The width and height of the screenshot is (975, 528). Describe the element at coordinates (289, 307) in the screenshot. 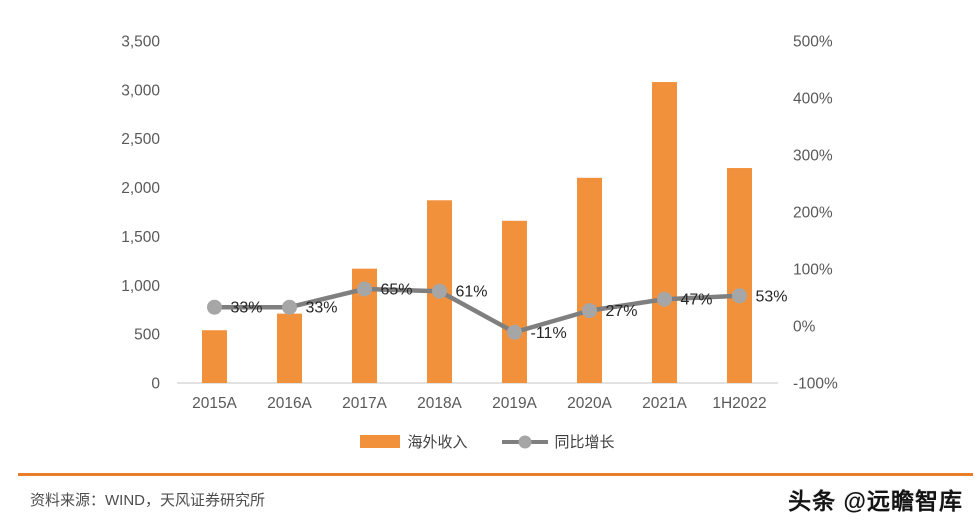

I see `growth-point-2016A` at that location.